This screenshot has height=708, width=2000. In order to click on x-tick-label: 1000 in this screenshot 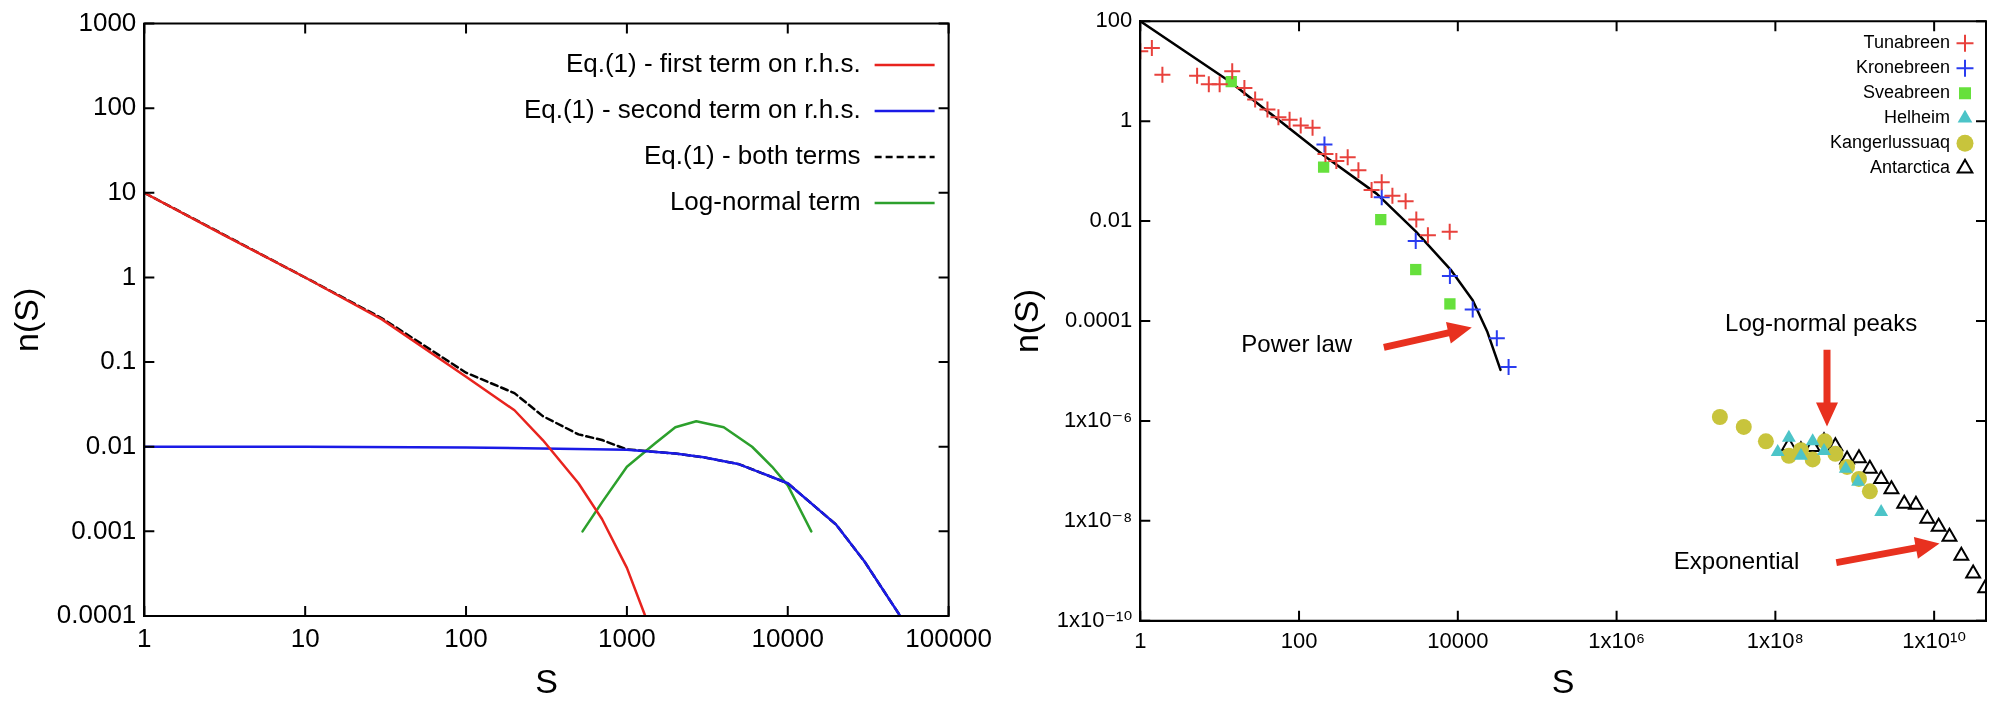, I will do `click(626, 637)`.